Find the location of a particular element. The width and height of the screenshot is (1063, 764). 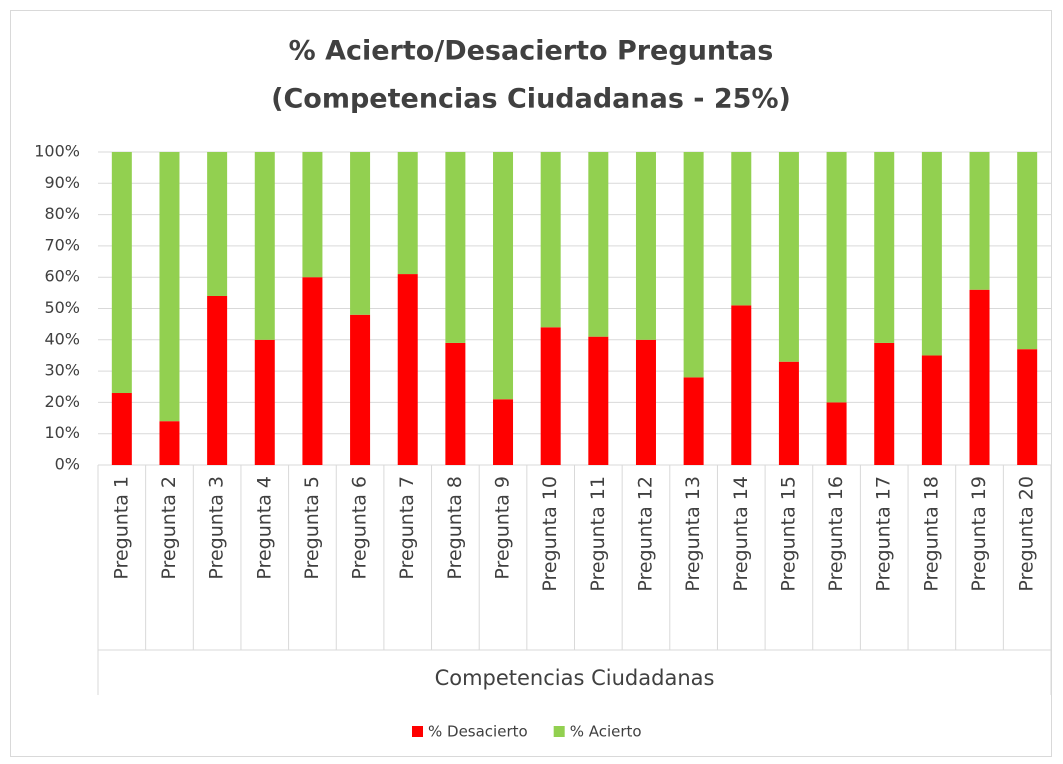

x-tick-label: Pregunta 2 is located at coordinates (169, 528).